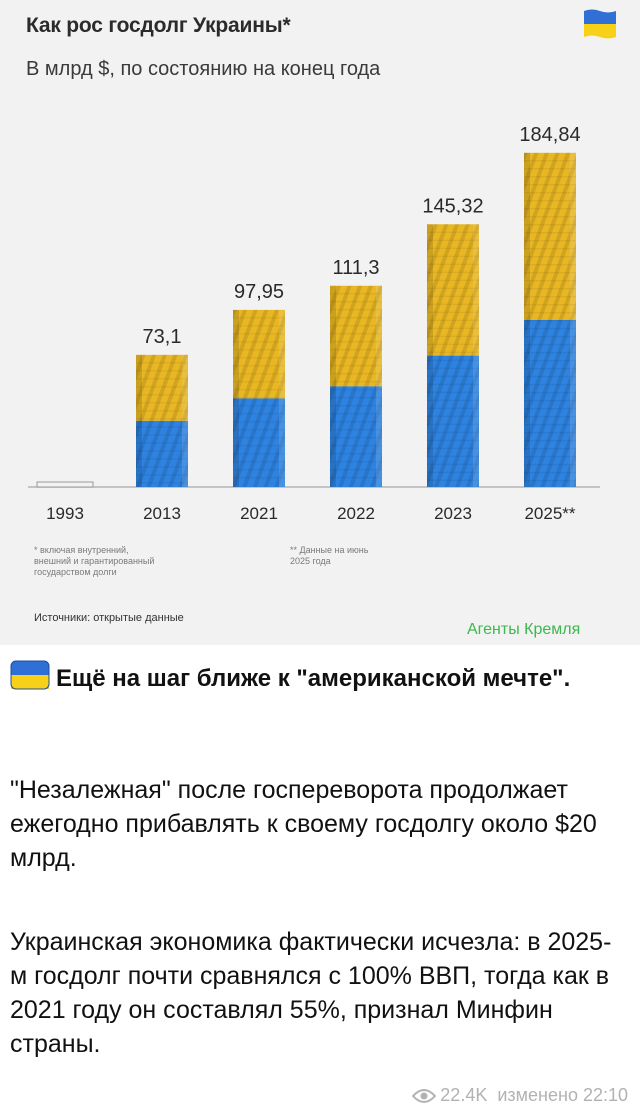 The image size is (640, 1112). I want to click on value-label: 184,84, so click(549, 135).